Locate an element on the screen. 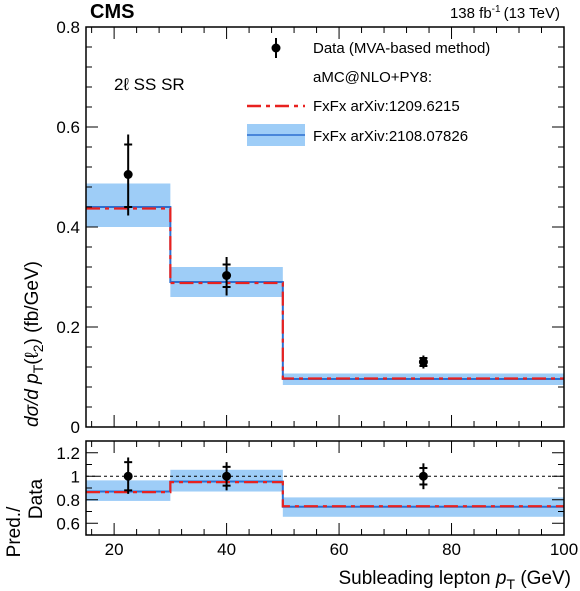  y-title-unit: (fb/GeV) is located at coordinates (32, 299).